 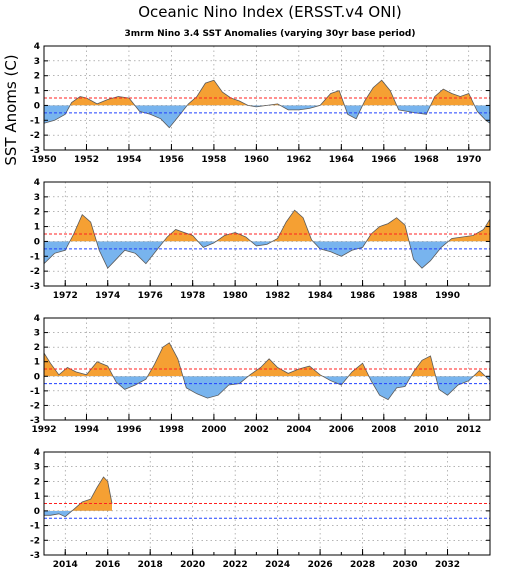 I want to click on x-tick-label: 1976, so click(x=150, y=296).